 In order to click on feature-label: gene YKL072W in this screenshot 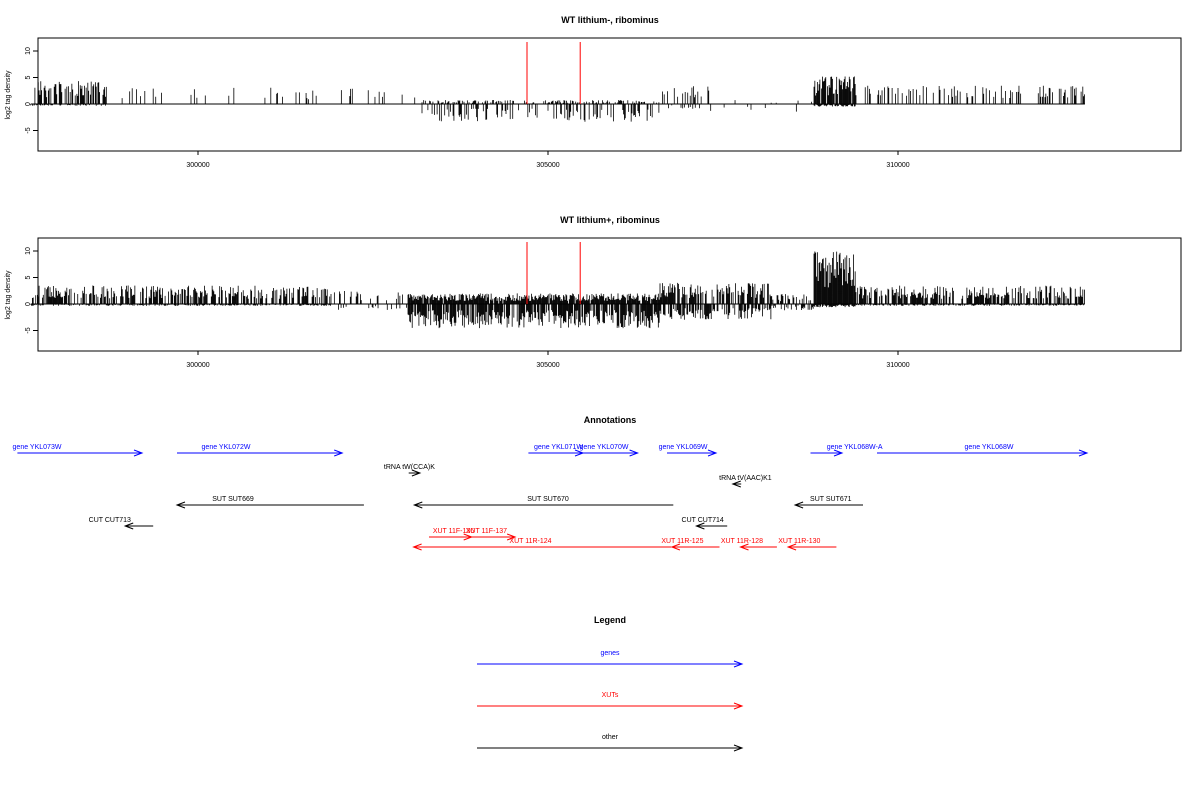, I will do `click(226, 447)`.